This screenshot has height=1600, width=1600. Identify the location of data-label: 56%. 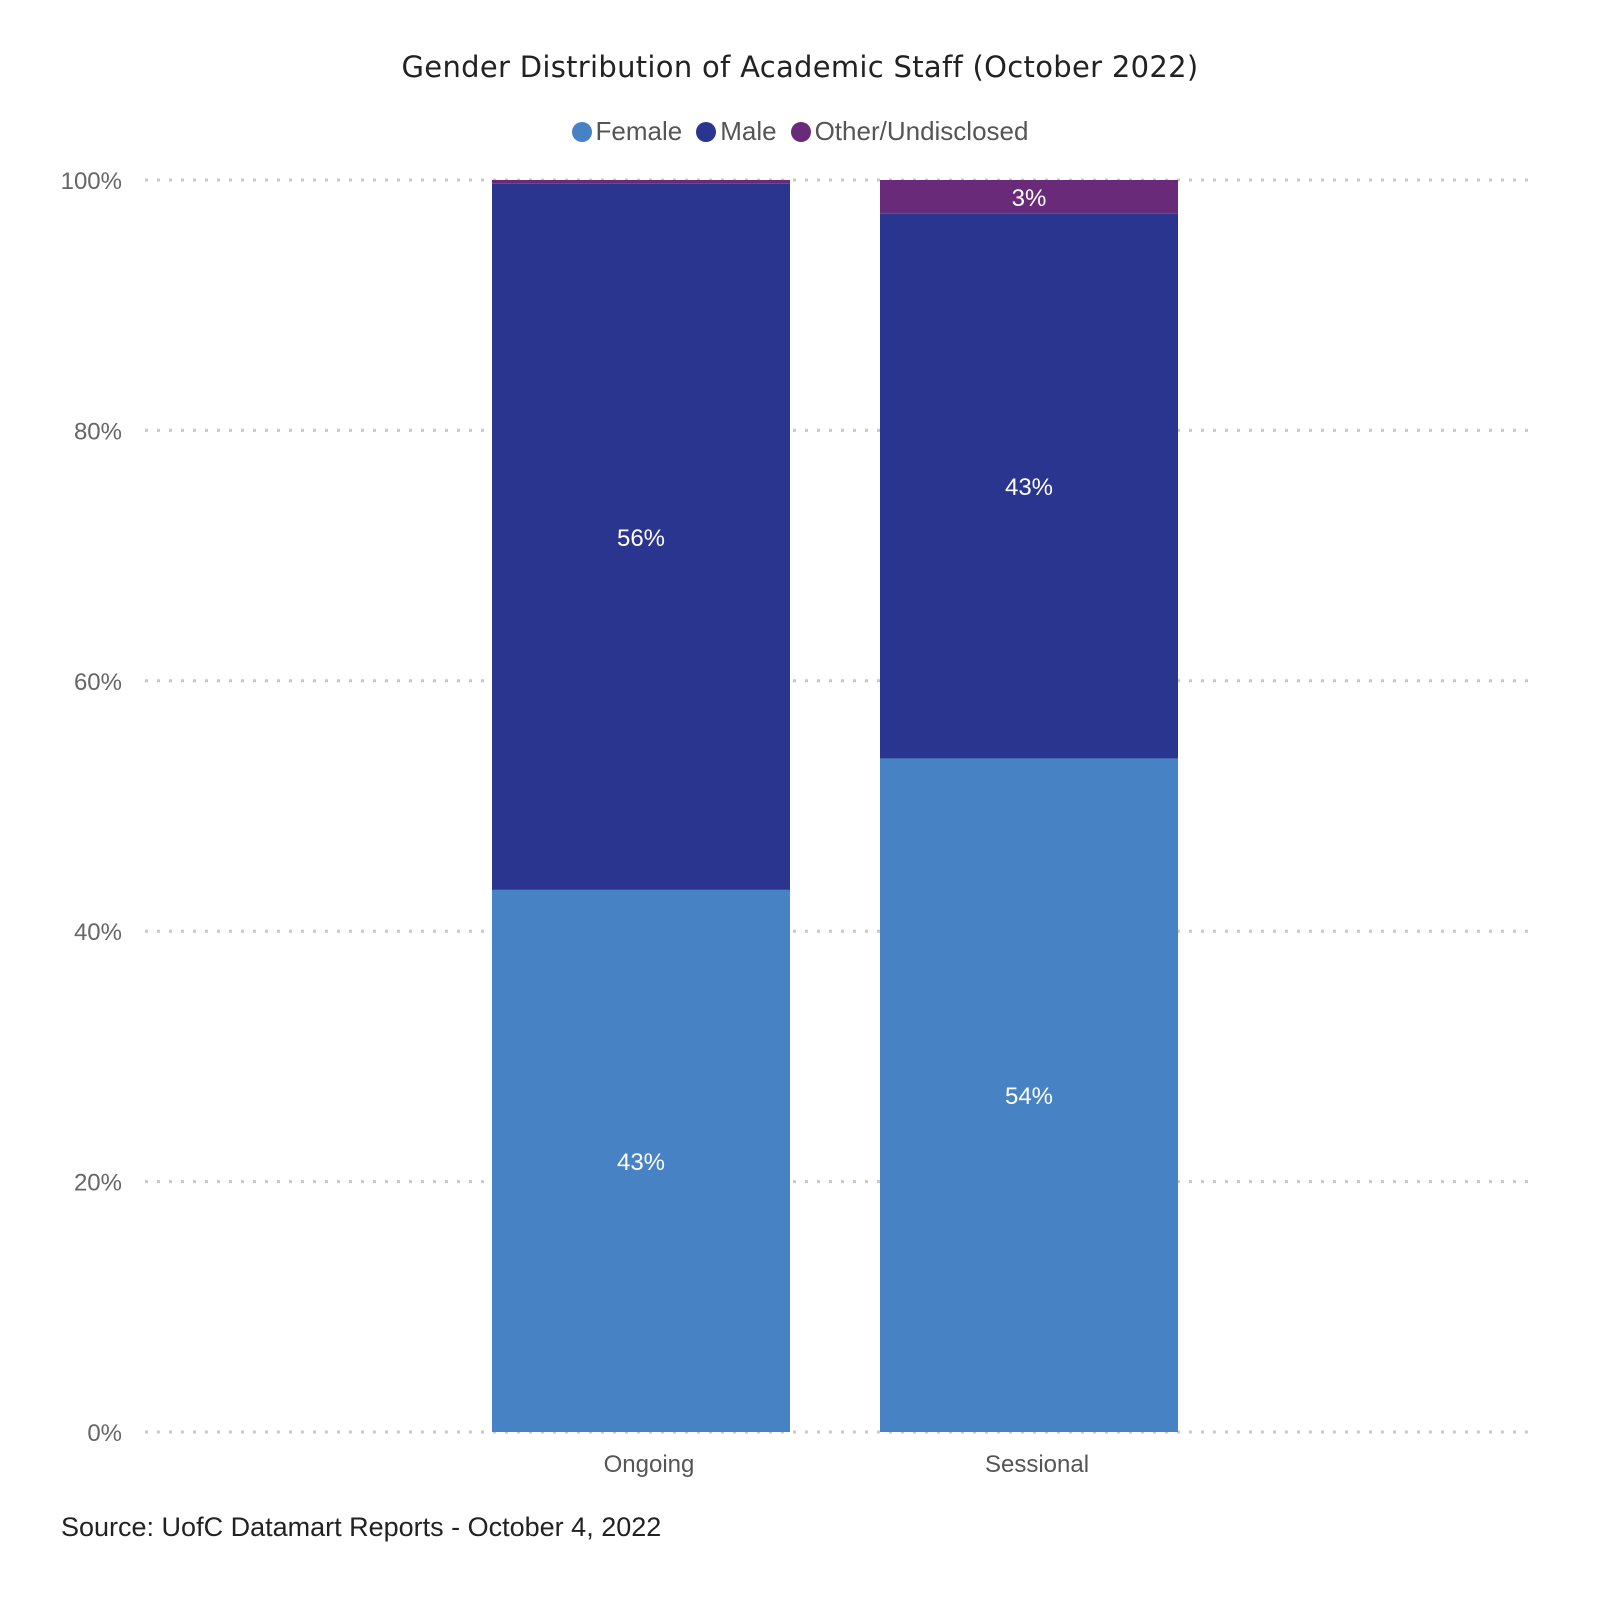
(641, 538).